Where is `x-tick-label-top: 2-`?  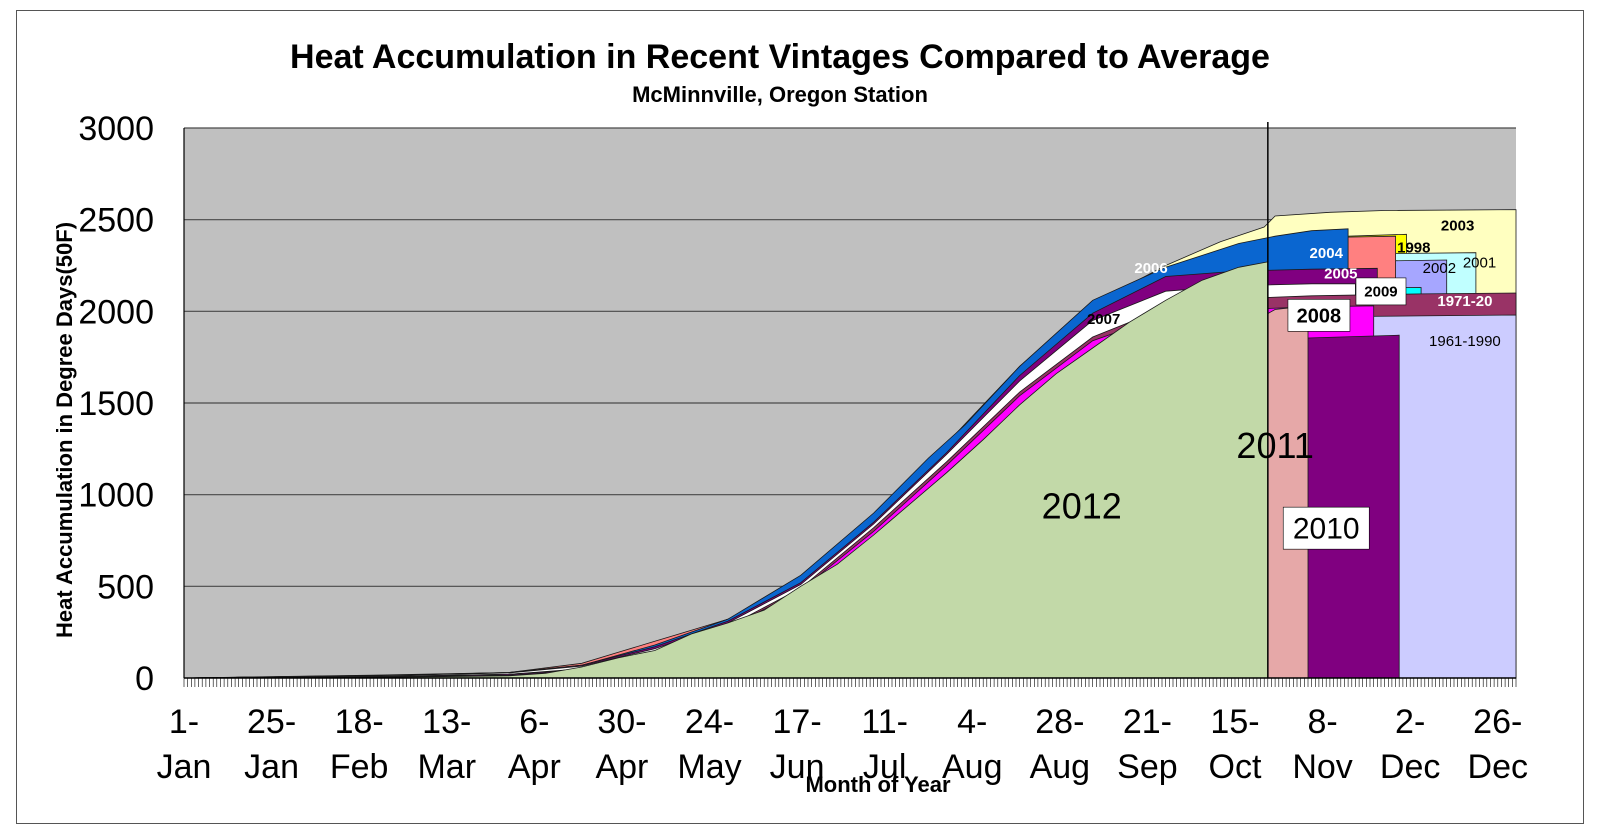 x-tick-label-top: 2- is located at coordinates (1410, 722).